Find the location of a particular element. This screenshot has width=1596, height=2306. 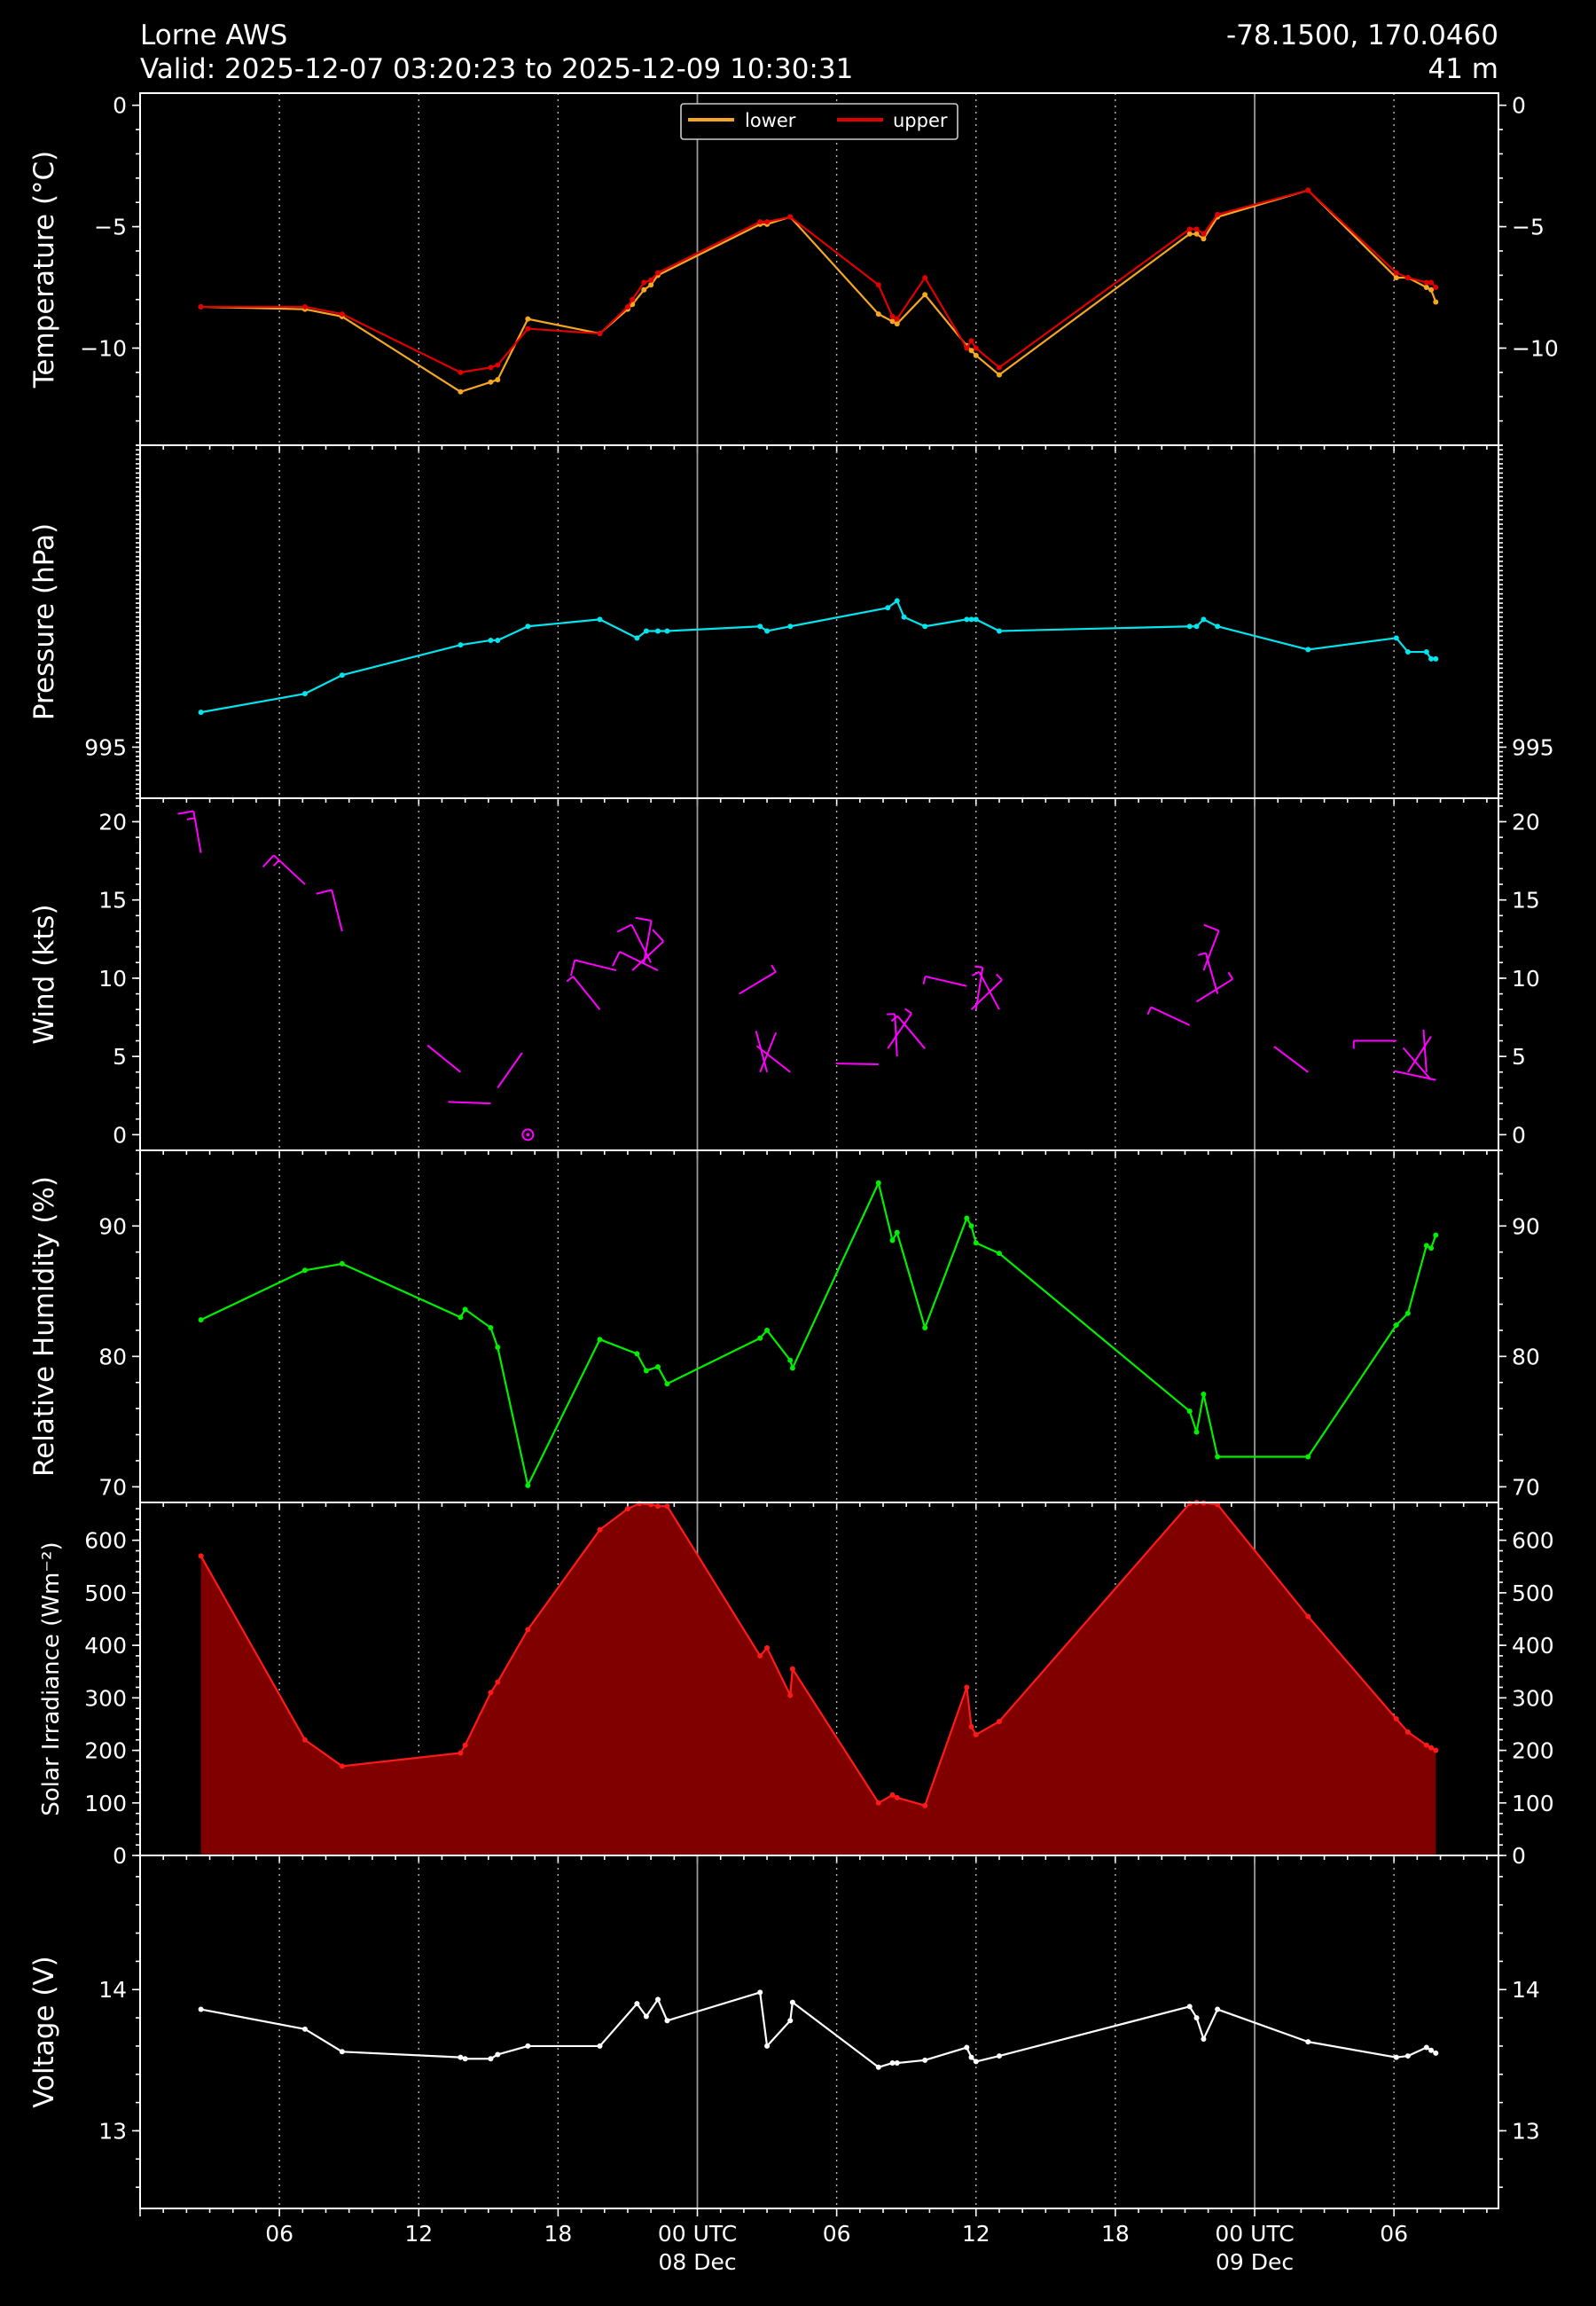

wind-calm is located at coordinates (528, 1134).